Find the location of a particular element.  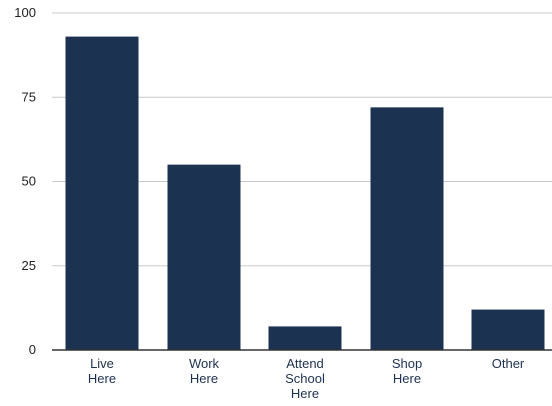

x-category-label: Live Here is located at coordinates (102, 371).